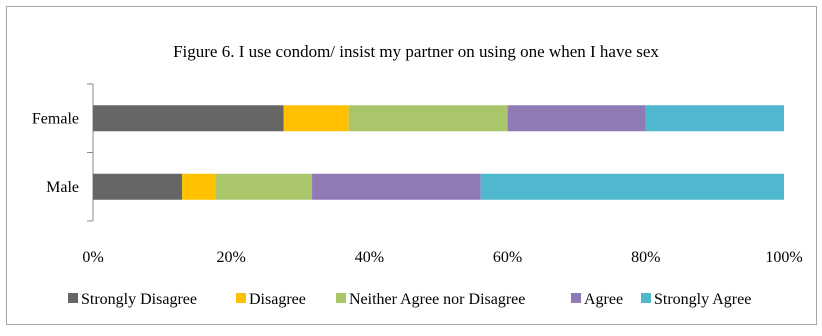  What do you see at coordinates (603, 299) in the screenshot?
I see `legend-label: Agree` at bounding box center [603, 299].